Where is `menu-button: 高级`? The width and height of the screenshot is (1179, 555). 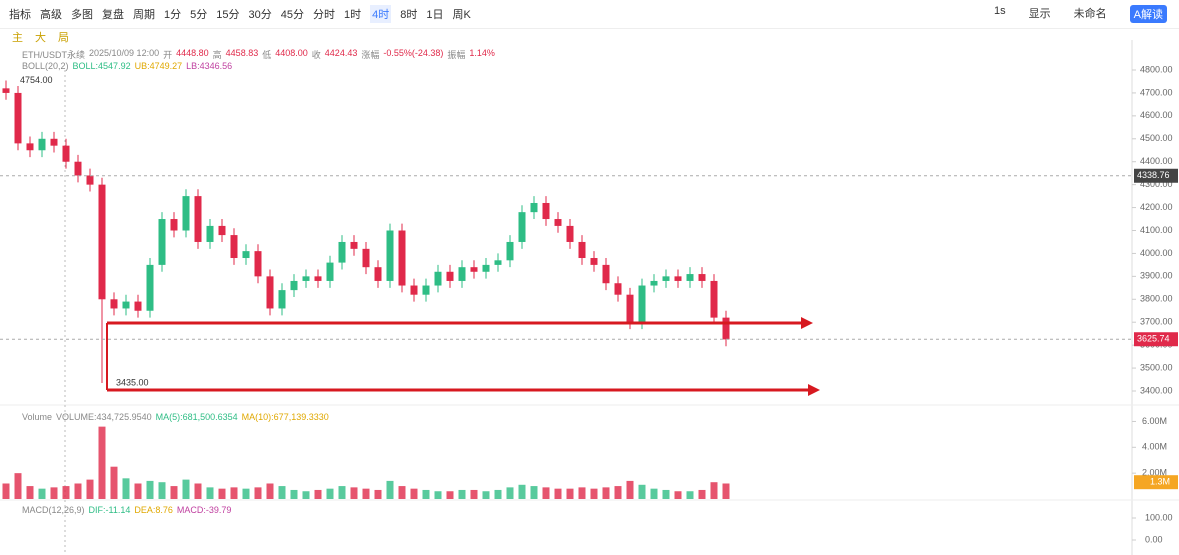 menu-button: 高级 is located at coordinates (51, 15).